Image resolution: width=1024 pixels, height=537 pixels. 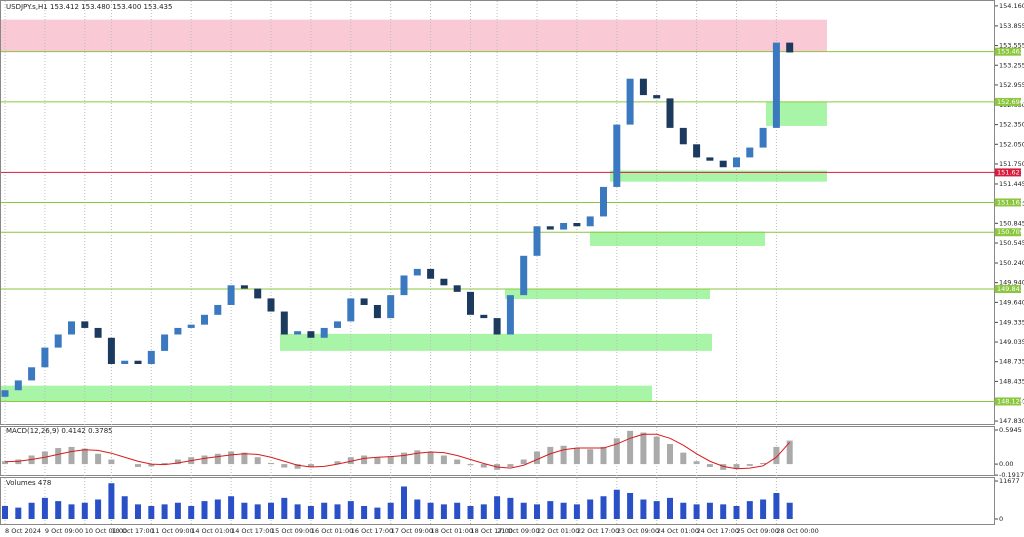 What do you see at coordinates (1011, 6) in the screenshot?
I see `y-tick-label: 154.160` at bounding box center [1011, 6].